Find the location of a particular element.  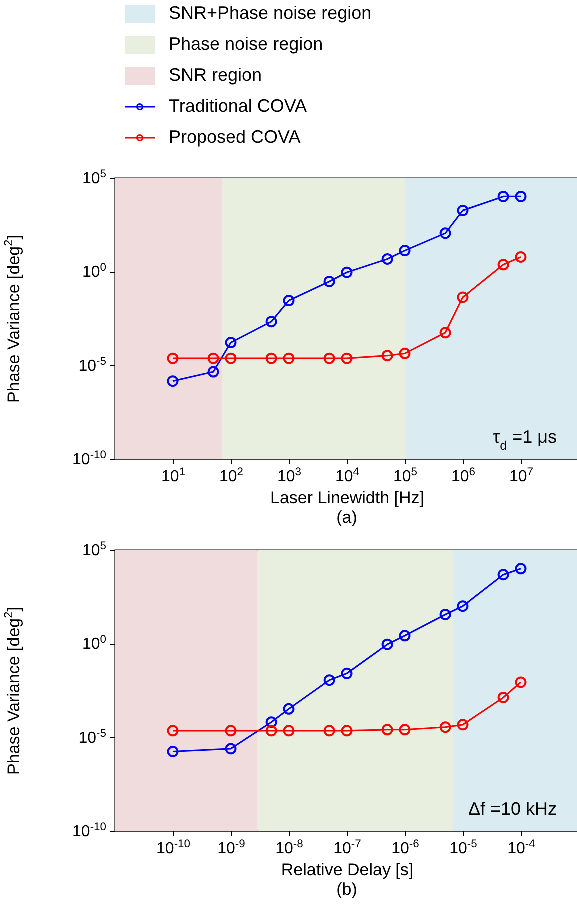

legend-label: Proposed COVA is located at coordinates (235, 137).